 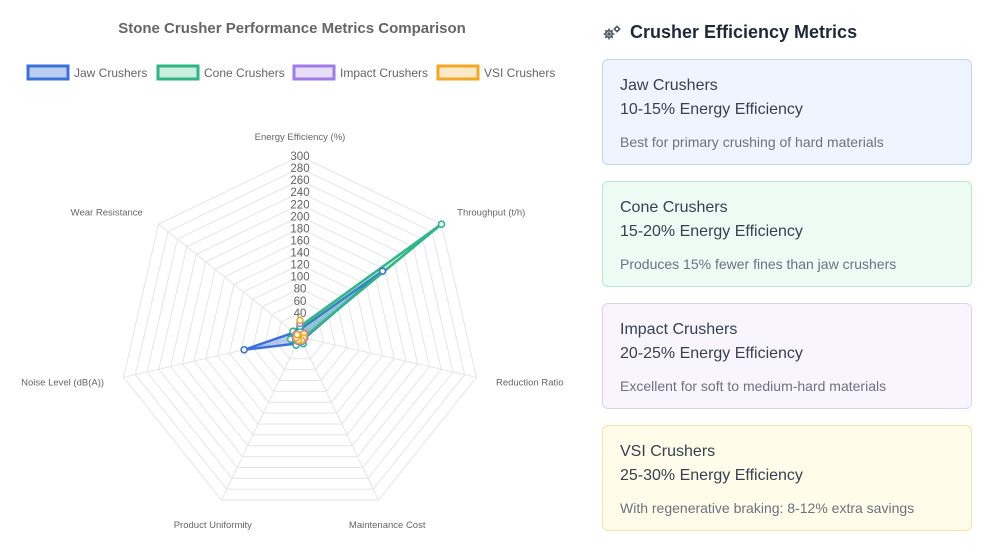 I want to click on panel-title: Crusher Efficiency Metrics, so click(x=729, y=32).